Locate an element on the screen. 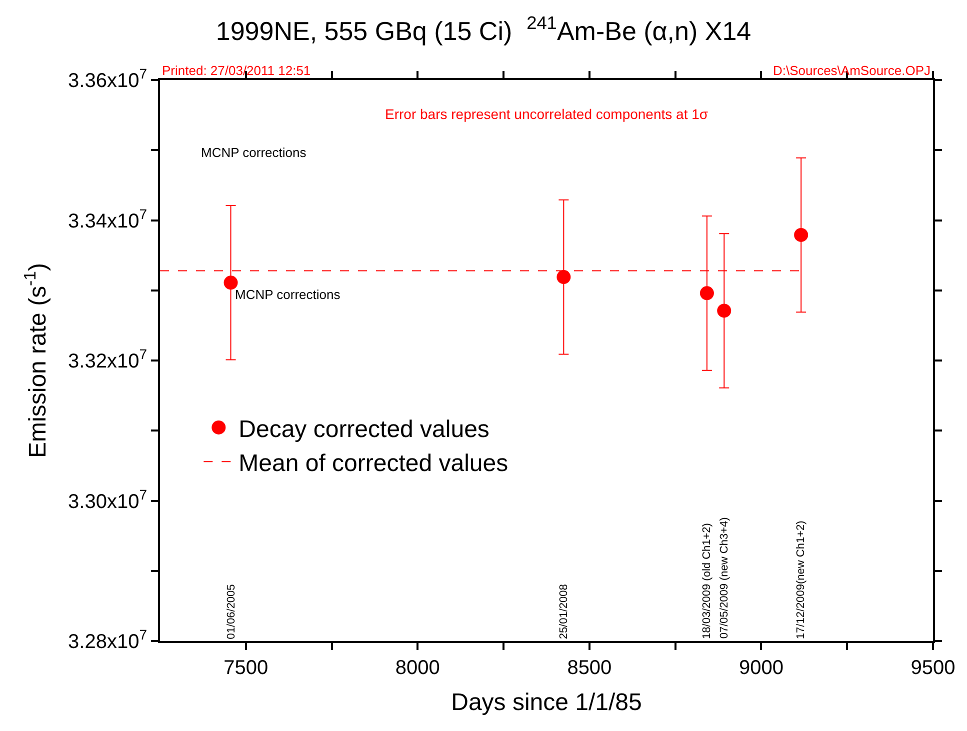  text: D:\Sources\AmSource.OPJ is located at coordinates (851, 70).